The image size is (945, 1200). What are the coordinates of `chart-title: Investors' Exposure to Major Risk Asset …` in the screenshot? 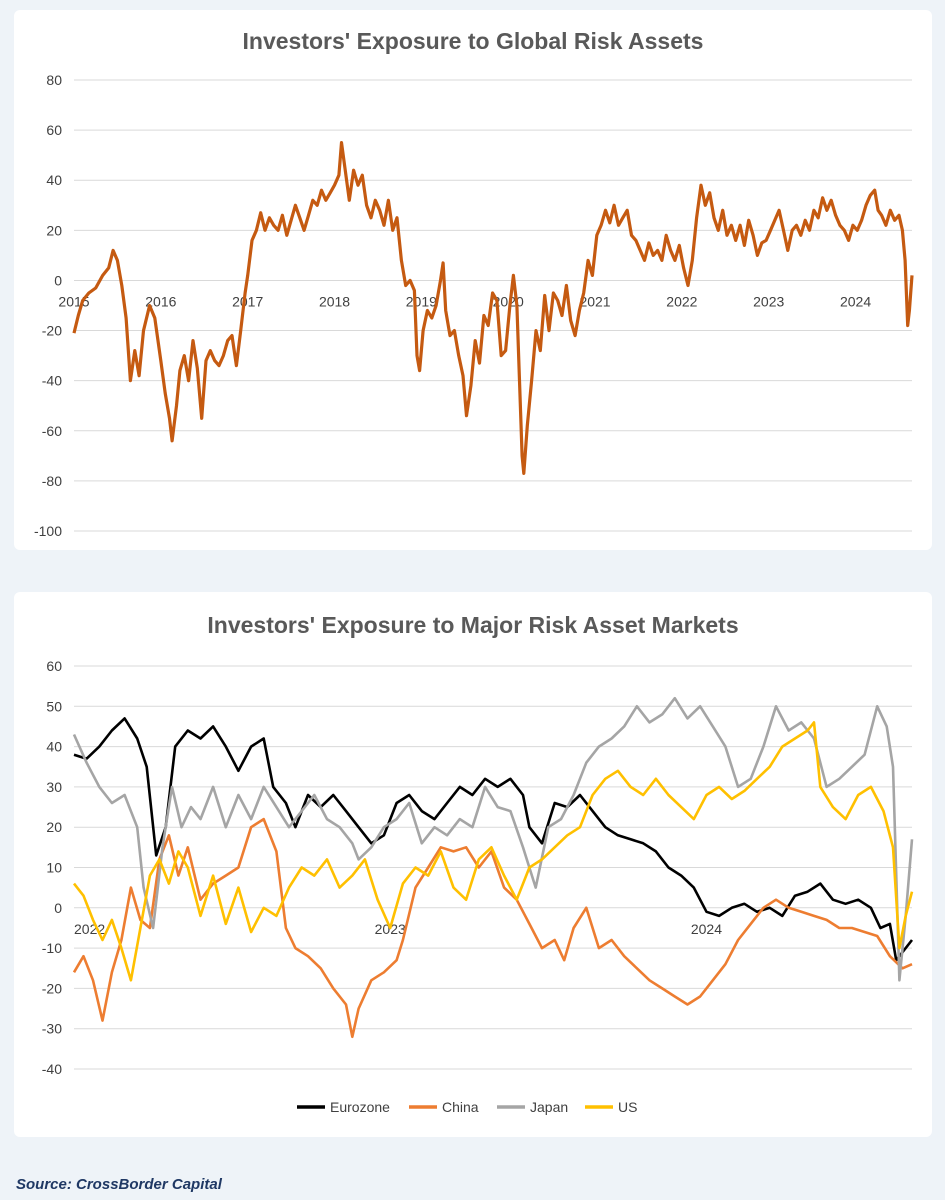 It's located at (473, 625).